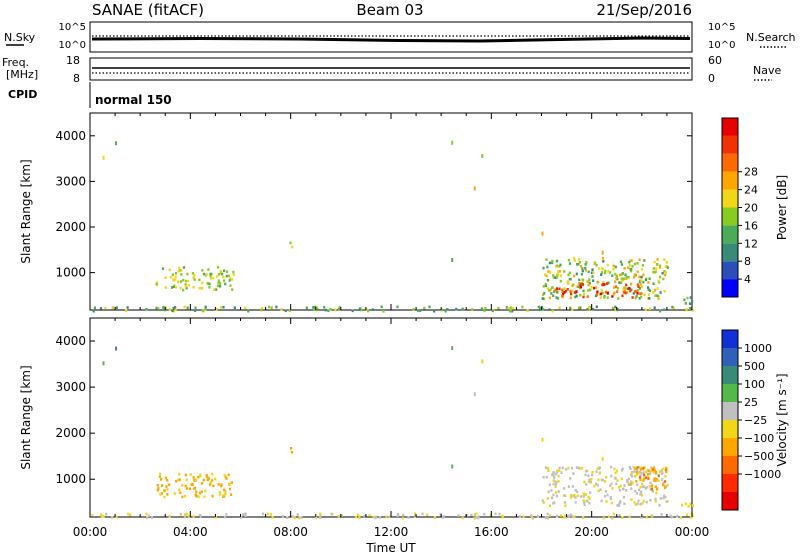 This screenshot has width=800, height=554. I want to click on cpid-label: CPID, so click(22, 94).